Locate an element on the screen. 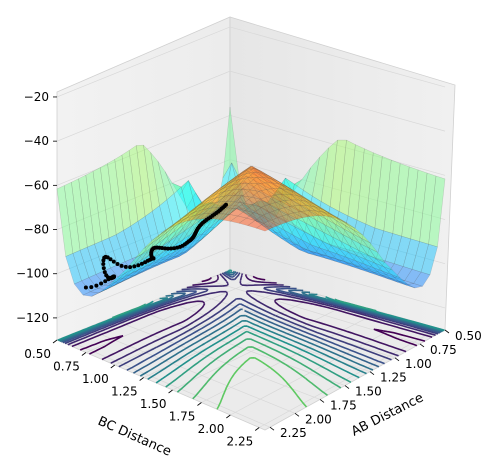  x-tick-label: 0.75 is located at coordinates (443, 350).